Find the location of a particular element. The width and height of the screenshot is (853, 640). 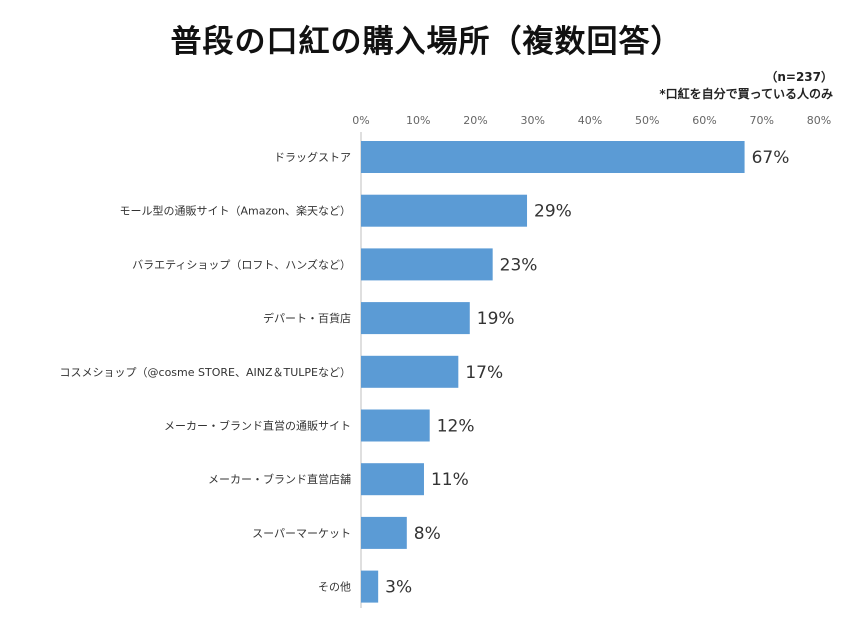

x-tick-label: 70% is located at coordinates (762, 120).